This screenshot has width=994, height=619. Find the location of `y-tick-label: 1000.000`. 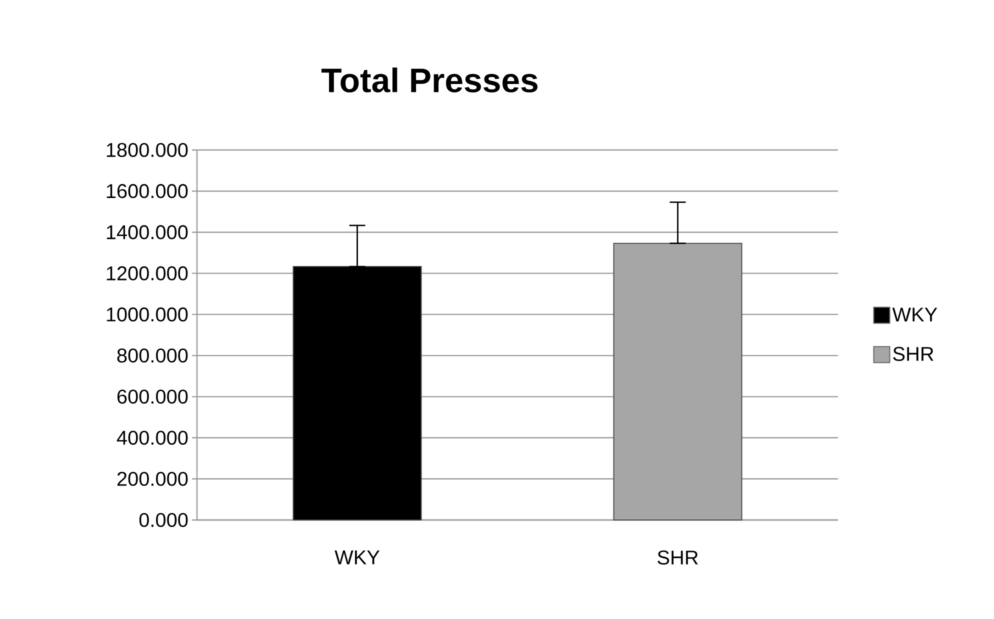

y-tick-label: 1000.000 is located at coordinates (147, 314).